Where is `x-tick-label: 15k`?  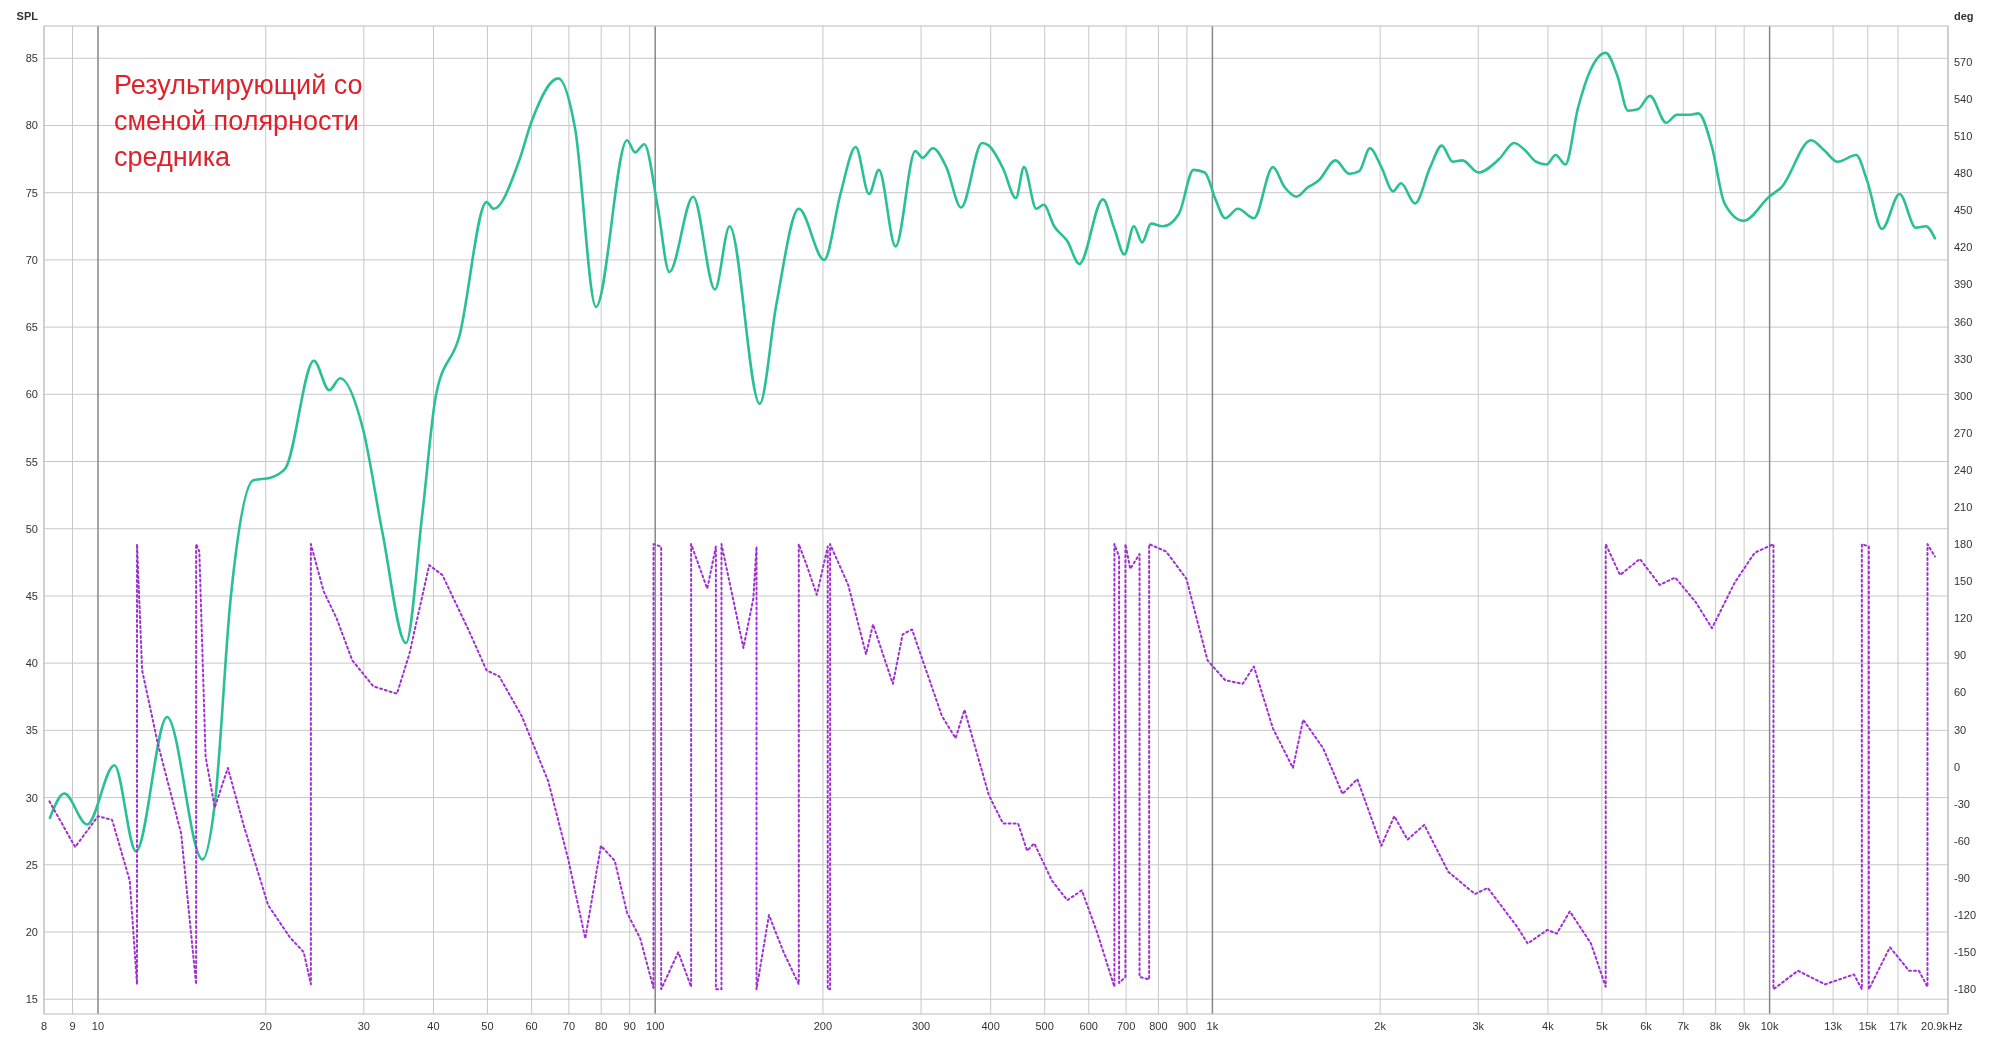
x-tick-label: 15k is located at coordinates (1868, 1026).